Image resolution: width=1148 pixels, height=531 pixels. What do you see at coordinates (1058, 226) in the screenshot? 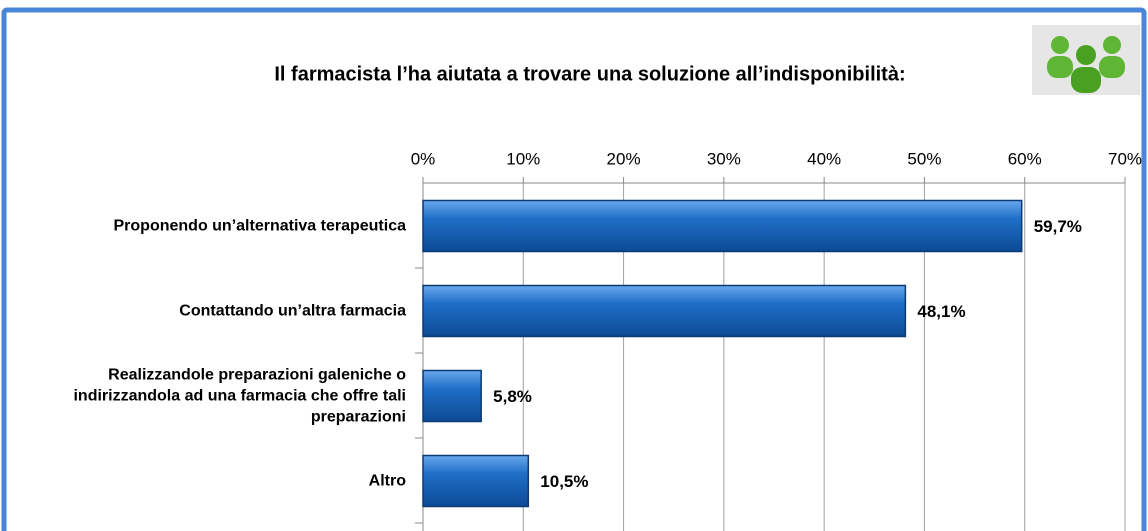
I see `value-label: 59,7%` at bounding box center [1058, 226].